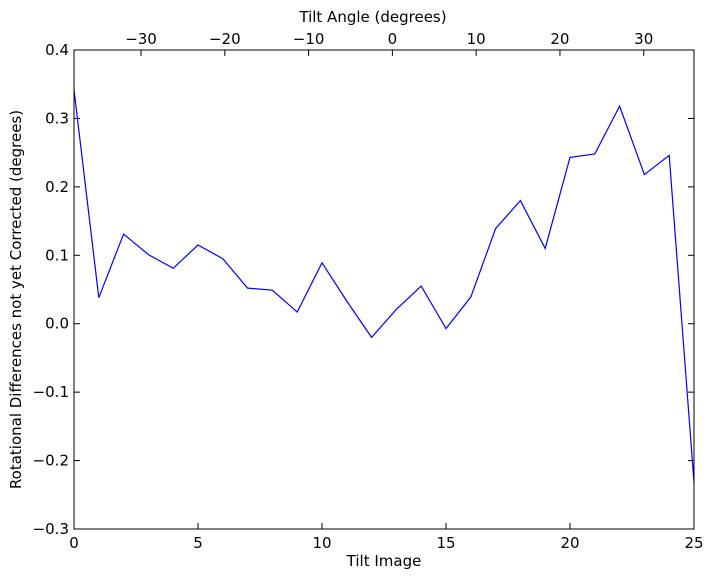 The height and width of the screenshot is (579, 714). What do you see at coordinates (559, 39) in the screenshot?
I see `top-tick-label: 20` at bounding box center [559, 39].